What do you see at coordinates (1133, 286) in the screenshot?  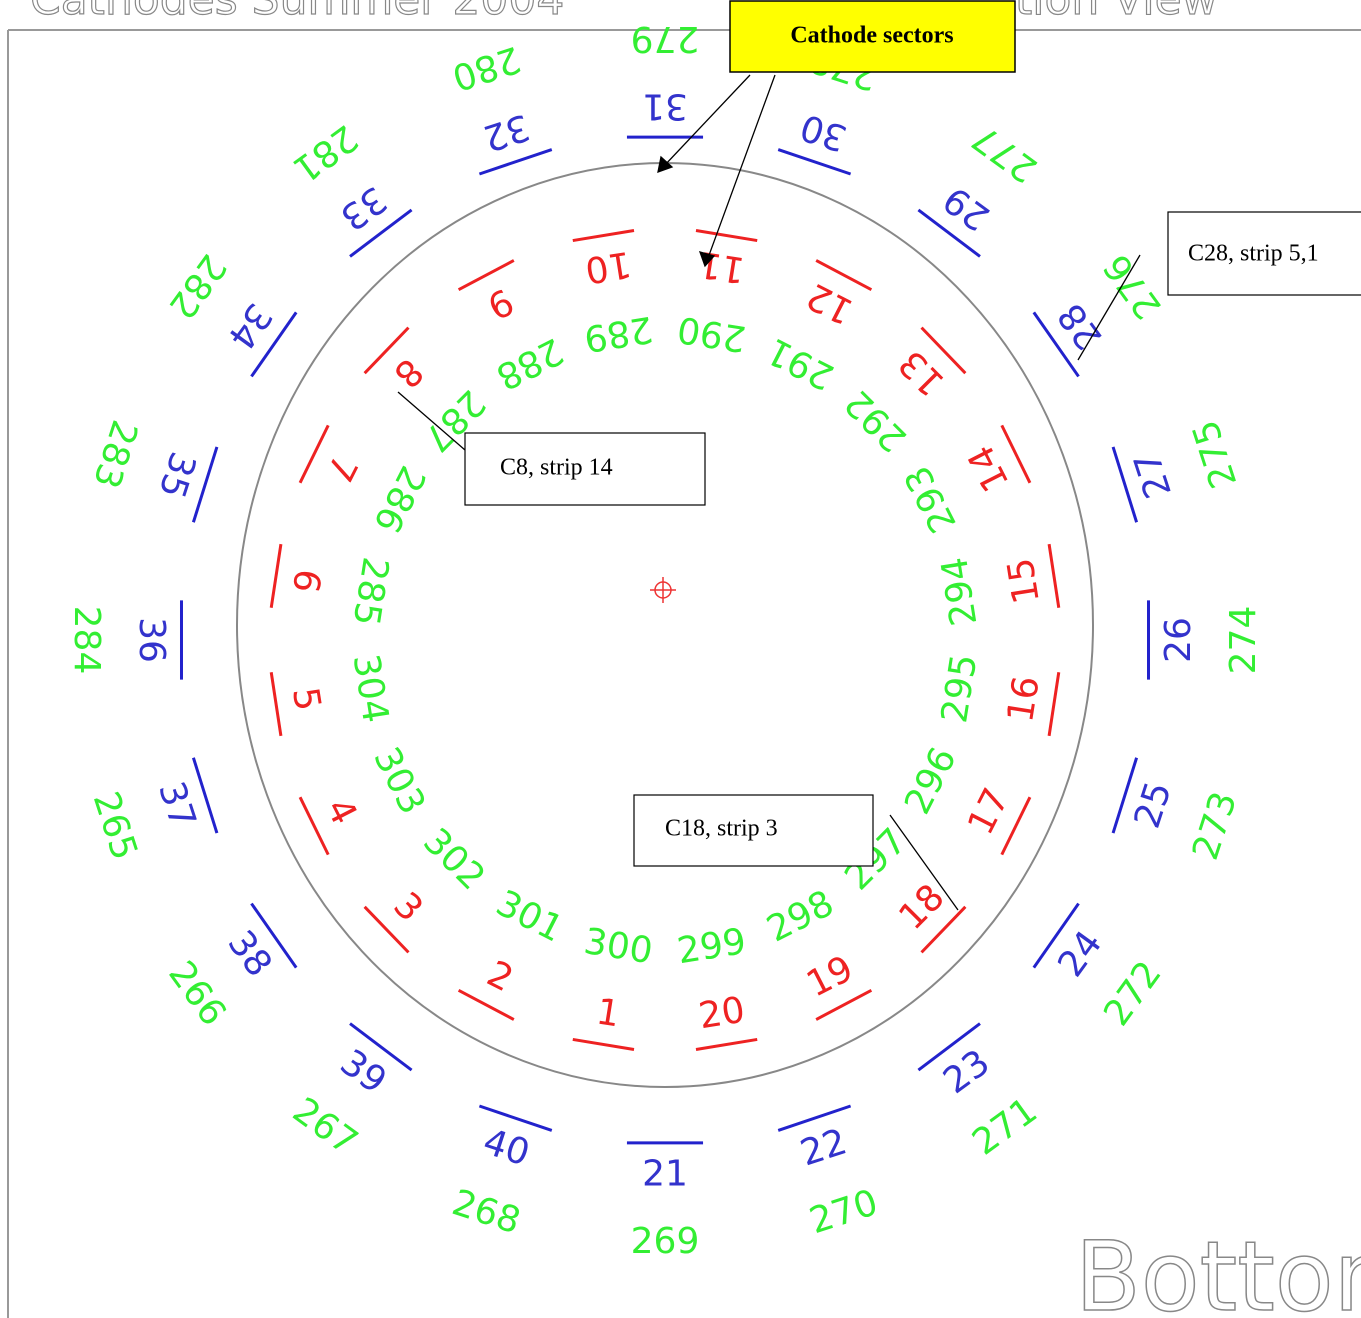 I see `outer-strip: 276` at bounding box center [1133, 286].